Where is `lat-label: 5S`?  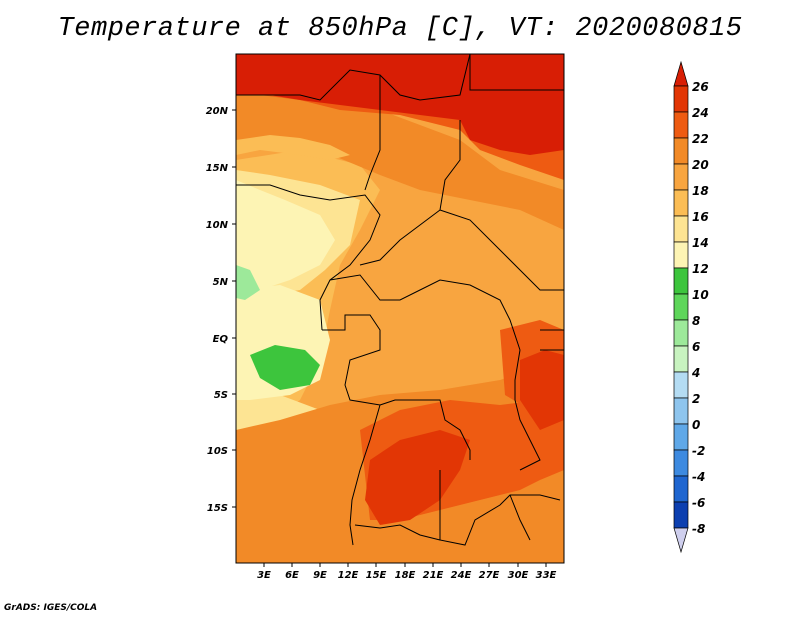 lat-label: 5S is located at coordinates (221, 395).